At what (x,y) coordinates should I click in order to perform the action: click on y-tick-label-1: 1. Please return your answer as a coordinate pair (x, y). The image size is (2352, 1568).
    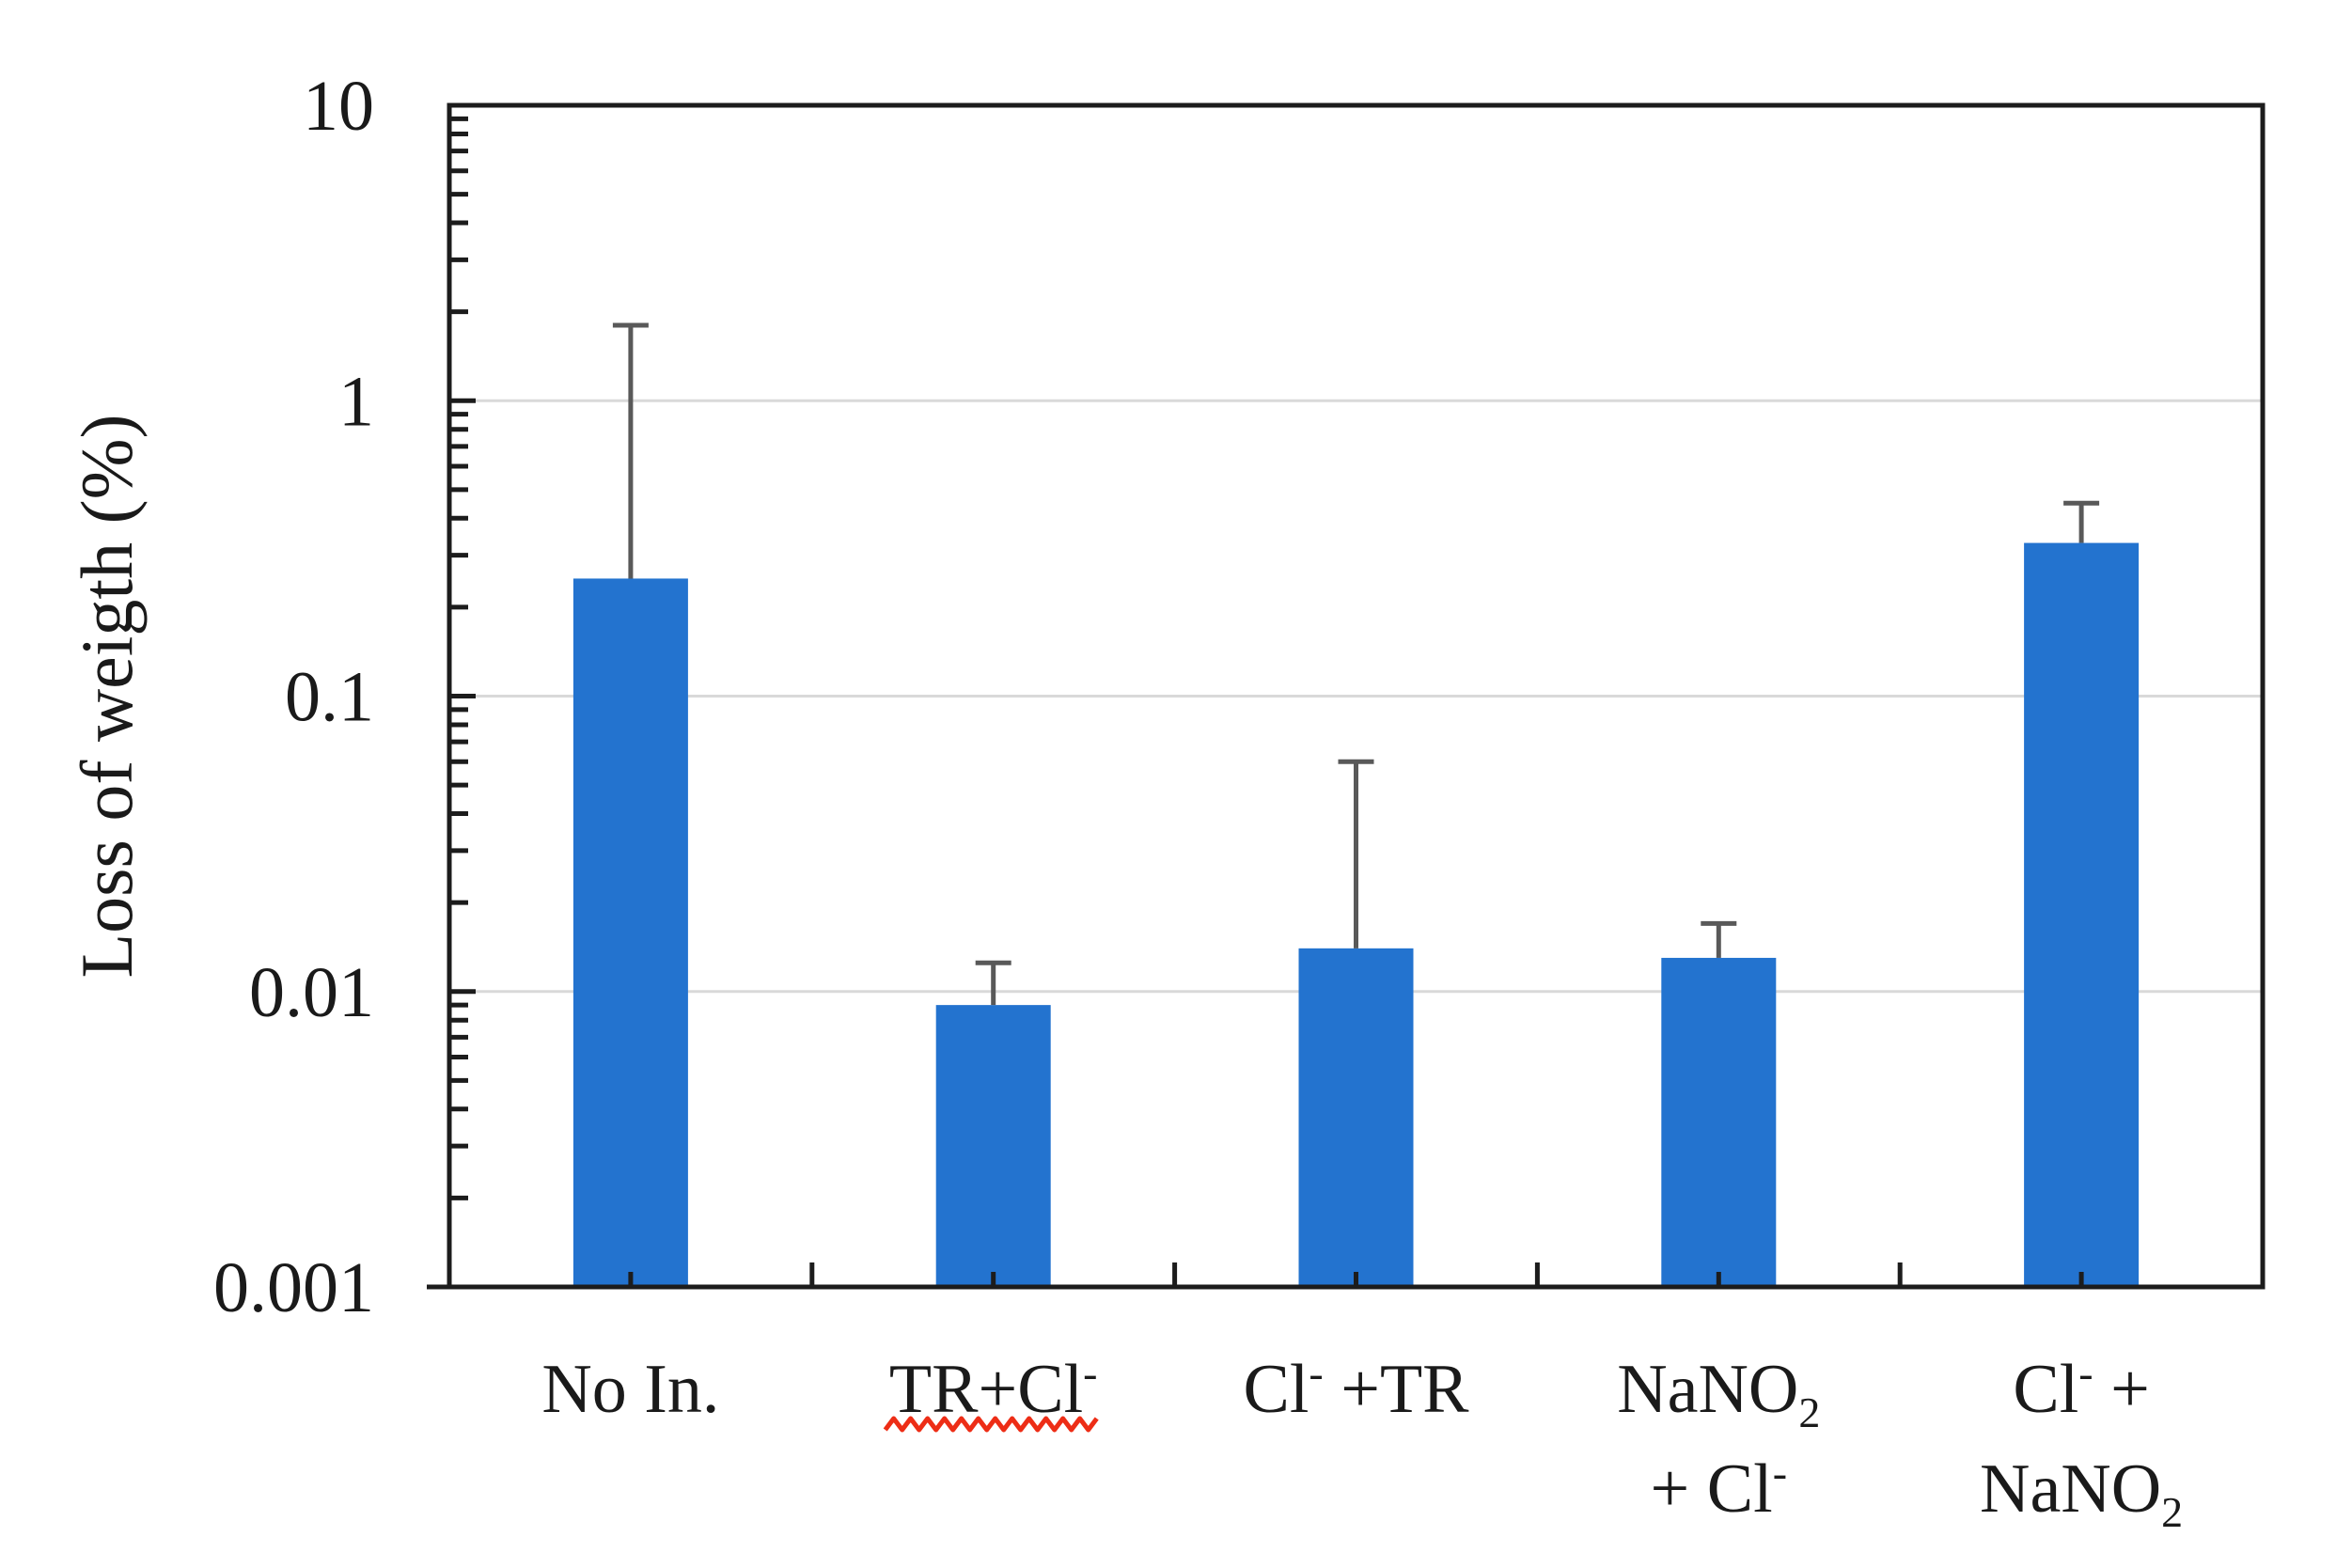
    Looking at the image, I should click on (356, 401).